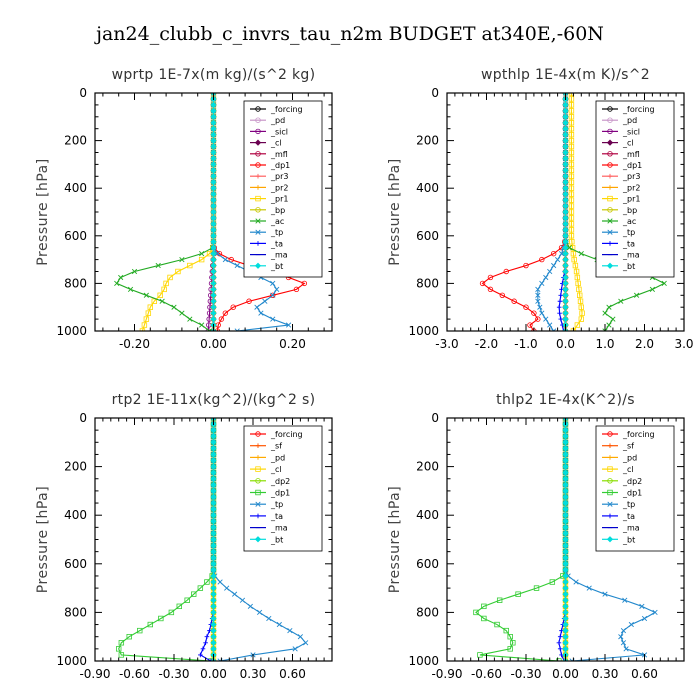 This screenshot has height=700, width=700. I want to click on legend-entry: _mfl, so click(279, 154).